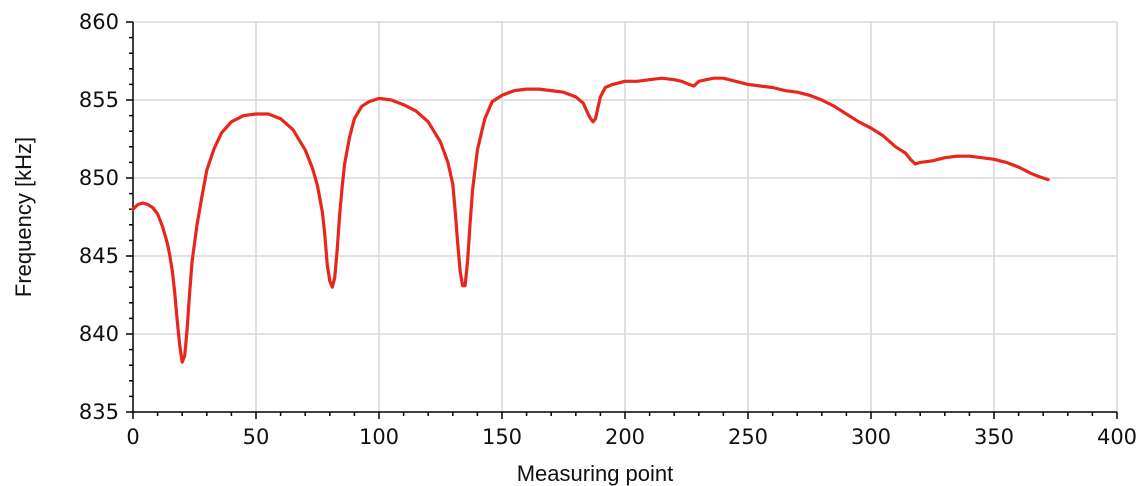  Describe the element at coordinates (99, 334) in the screenshot. I see `y-tick-label-840: 840` at that location.